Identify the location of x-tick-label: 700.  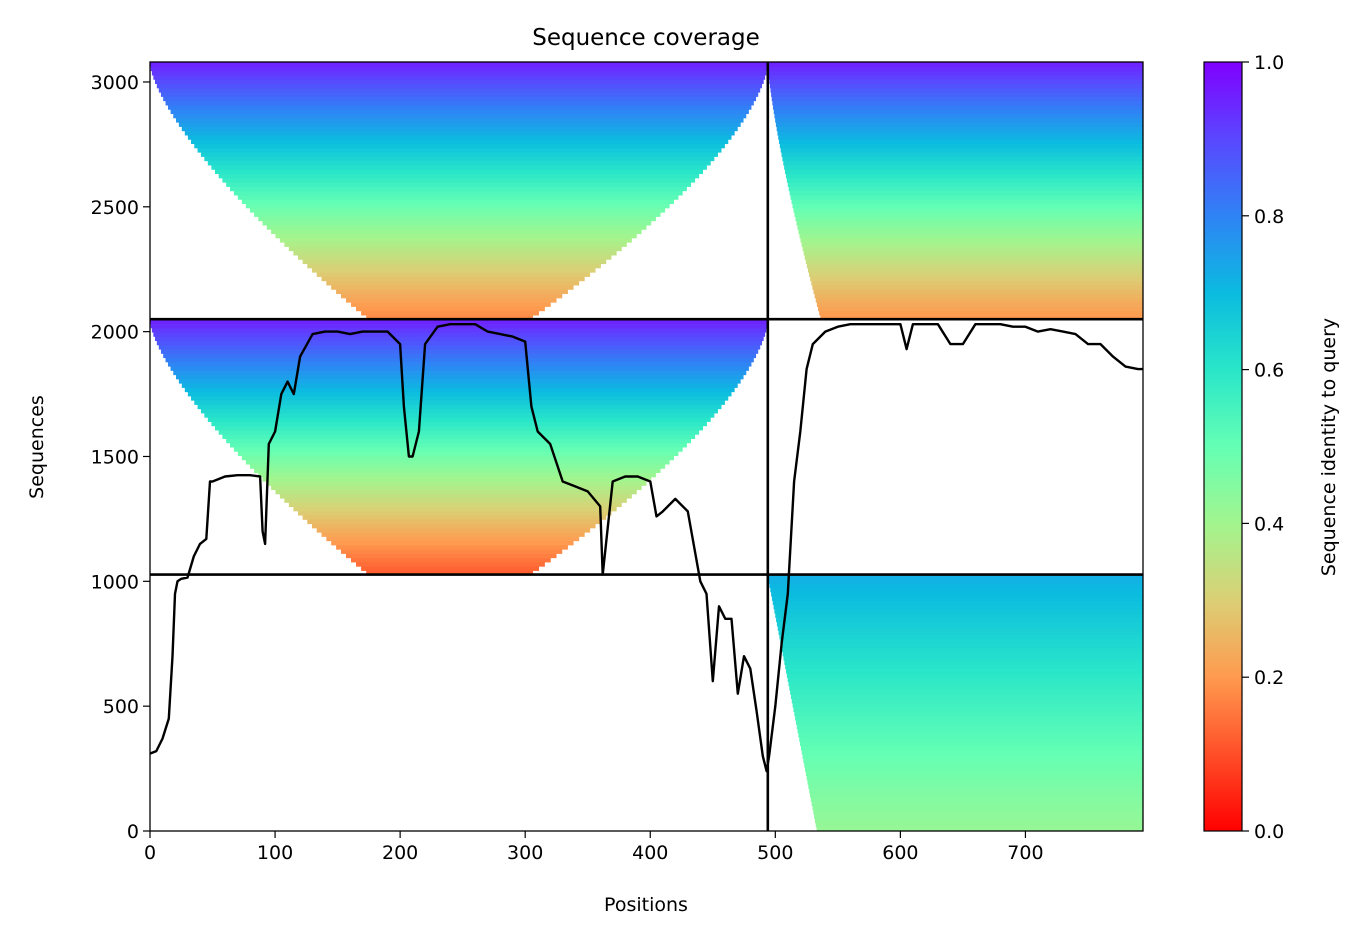
(1025, 853).